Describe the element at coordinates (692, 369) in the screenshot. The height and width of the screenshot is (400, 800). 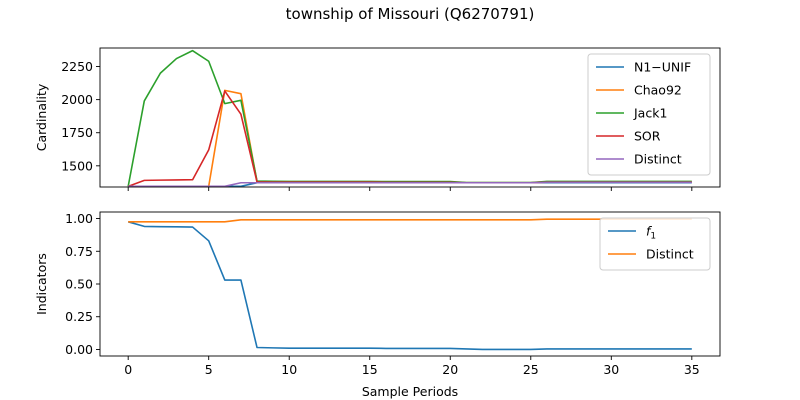
I see `x-tick-label: 35` at that location.